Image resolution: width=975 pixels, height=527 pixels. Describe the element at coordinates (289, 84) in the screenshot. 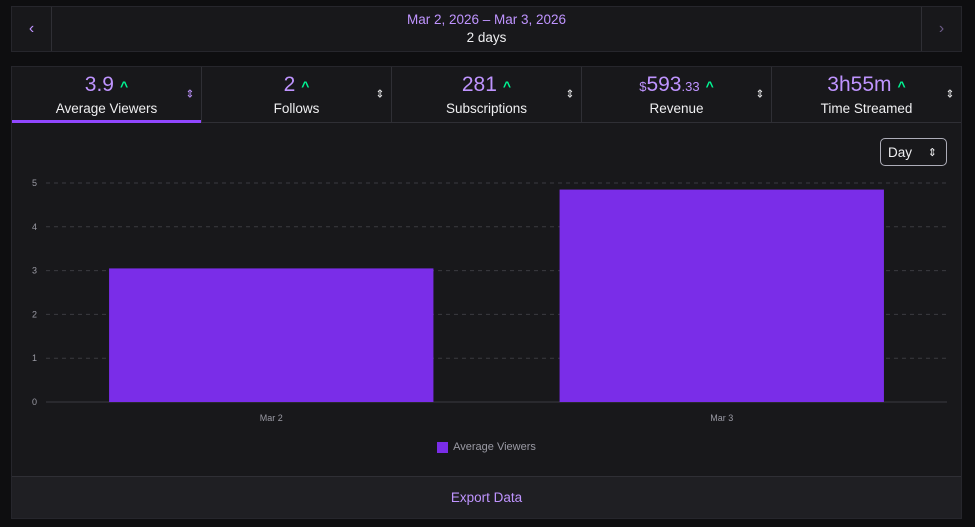

I see `stat-value: 2` at that location.